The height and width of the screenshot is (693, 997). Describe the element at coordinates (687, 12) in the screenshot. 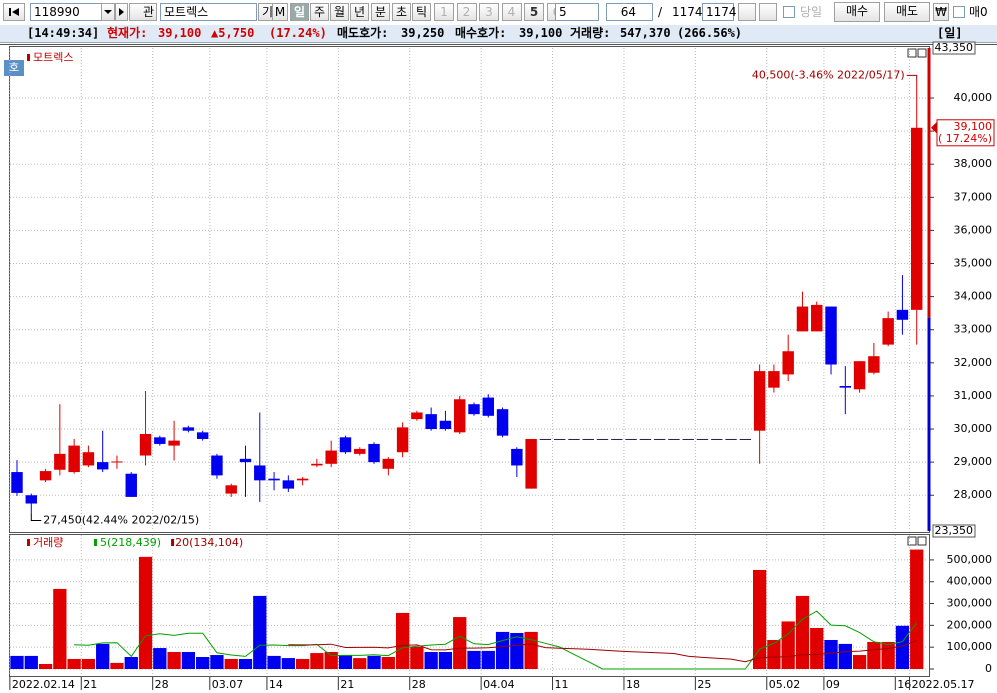

I see `total: 1174` at that location.